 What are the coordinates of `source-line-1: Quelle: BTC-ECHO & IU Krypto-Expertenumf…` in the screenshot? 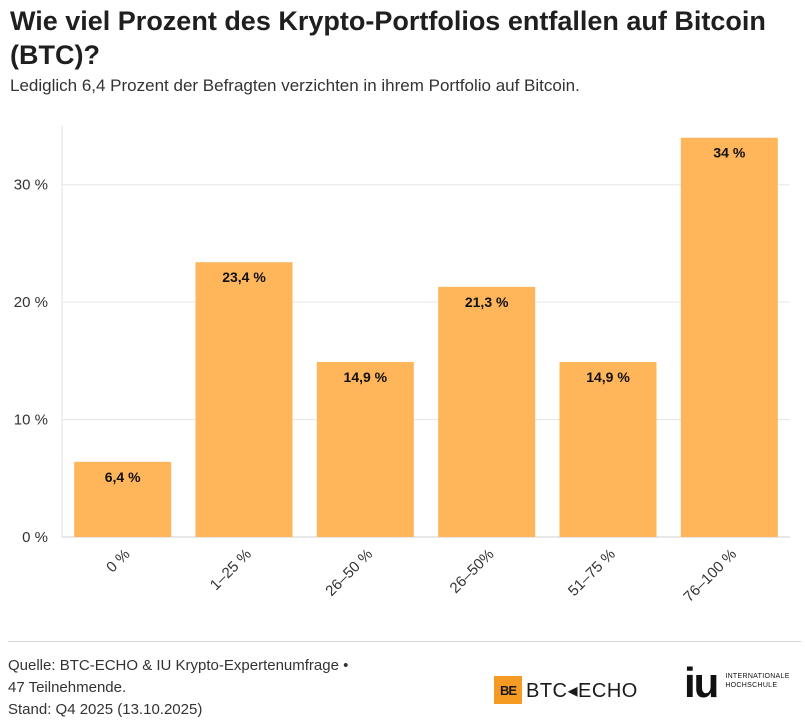 It's located at (178, 665).